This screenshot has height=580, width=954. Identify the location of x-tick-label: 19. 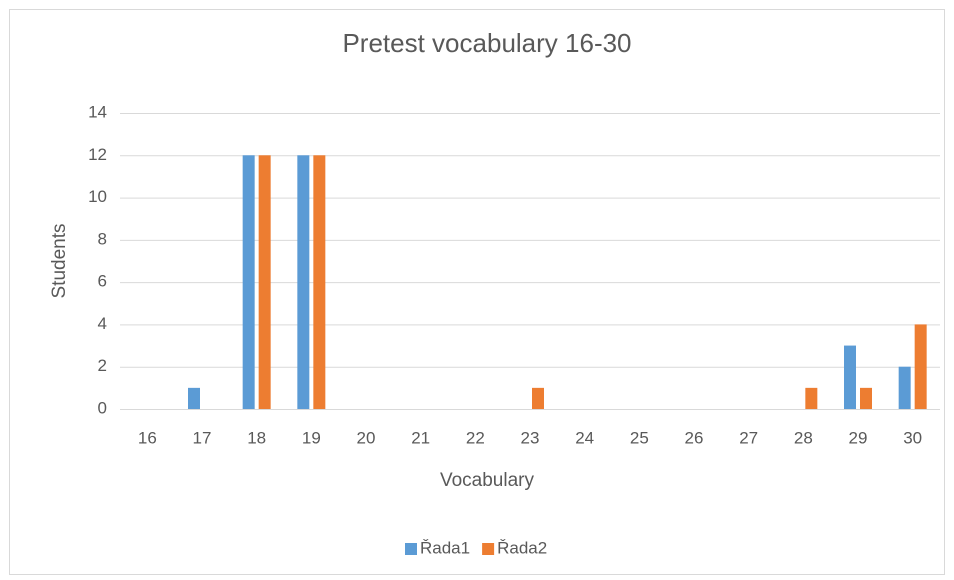
(311, 437).